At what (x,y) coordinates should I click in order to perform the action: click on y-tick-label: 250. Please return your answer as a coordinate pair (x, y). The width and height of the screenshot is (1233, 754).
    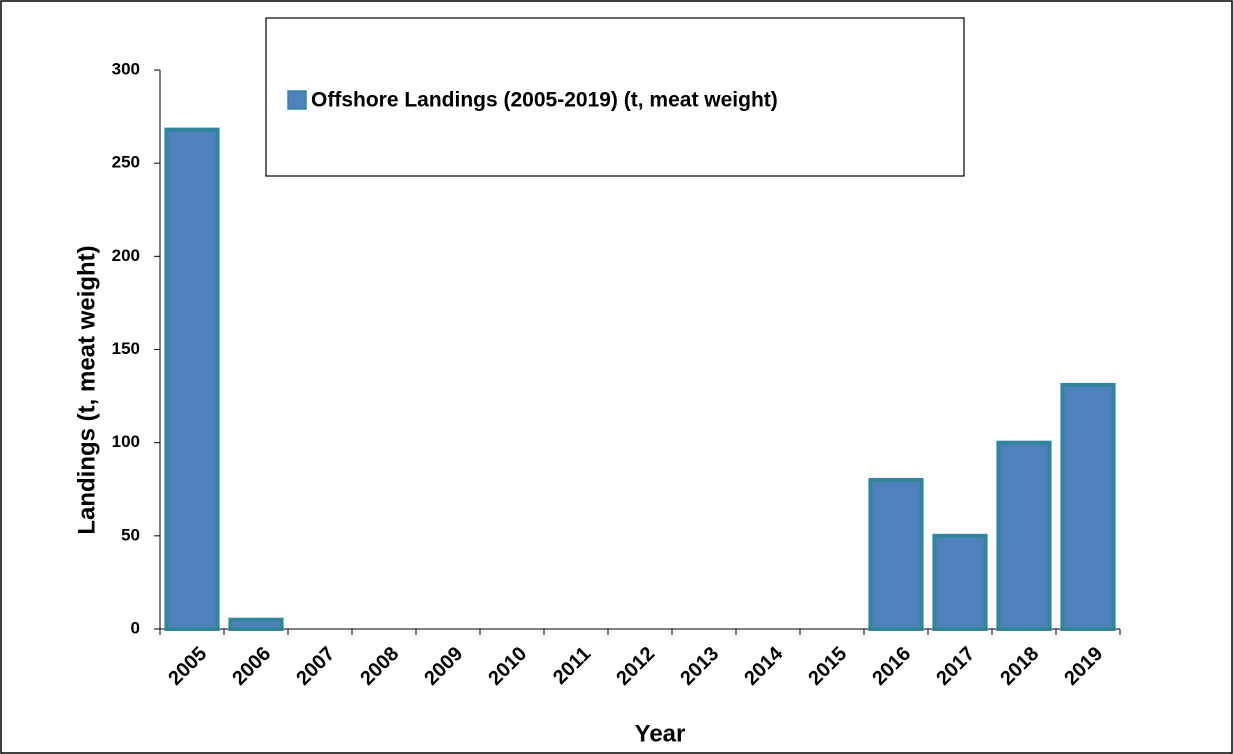
    Looking at the image, I should click on (126, 162).